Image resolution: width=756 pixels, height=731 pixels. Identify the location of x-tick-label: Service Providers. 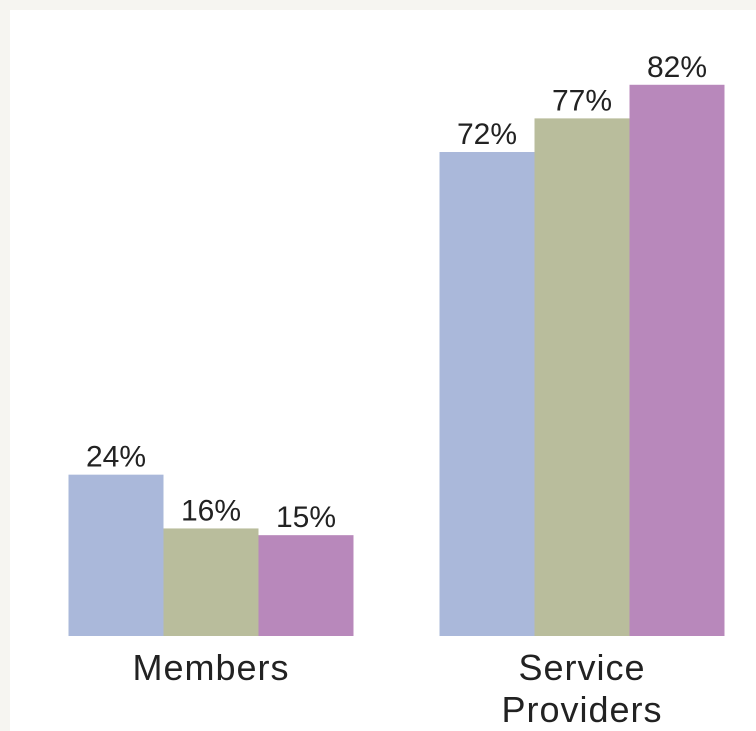
(582, 688).